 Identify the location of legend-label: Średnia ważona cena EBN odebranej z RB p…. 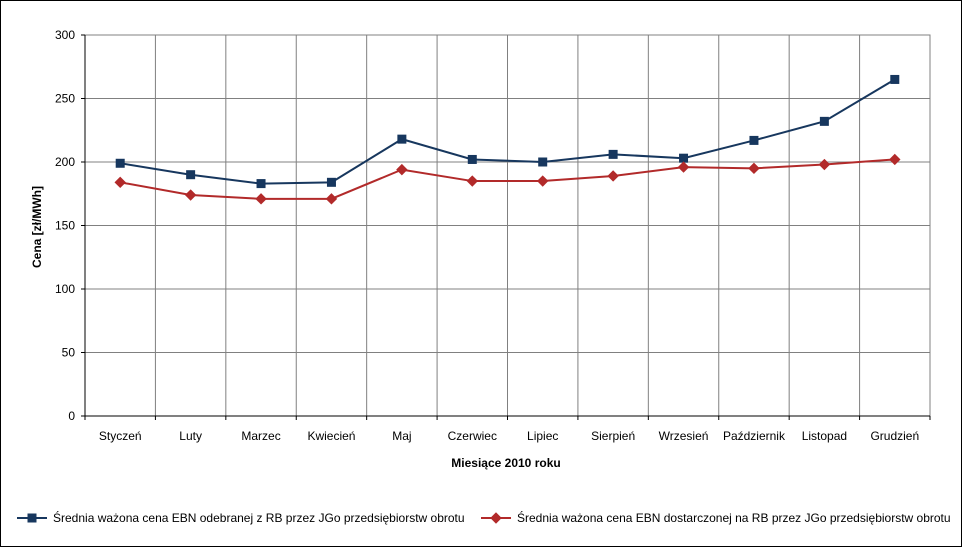
(259, 517).